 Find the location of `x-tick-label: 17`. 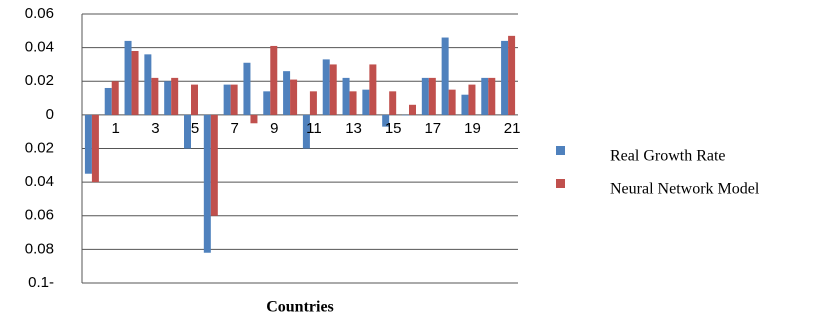

x-tick-label: 17 is located at coordinates (432, 128).